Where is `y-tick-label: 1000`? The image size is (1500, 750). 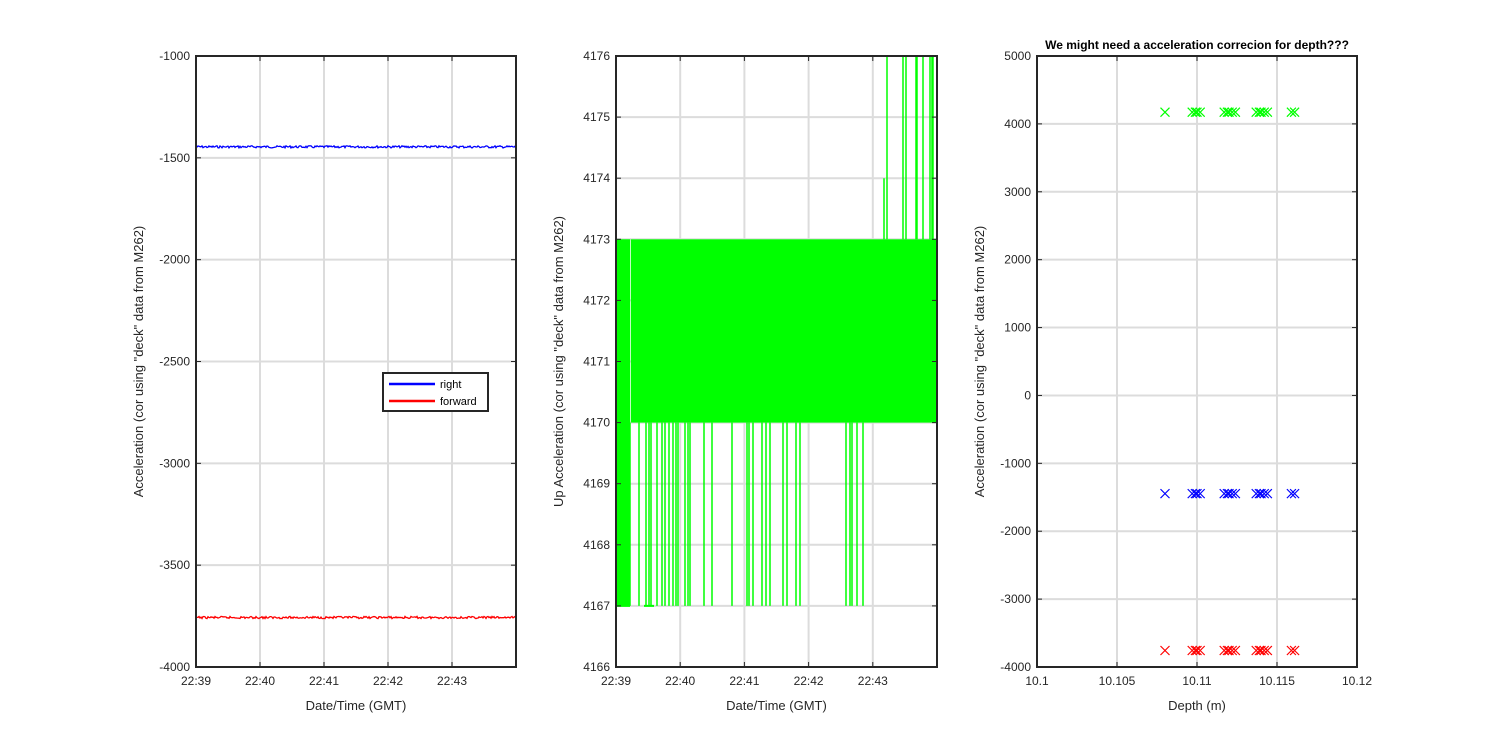 y-tick-label: 1000 is located at coordinates (1017, 328).